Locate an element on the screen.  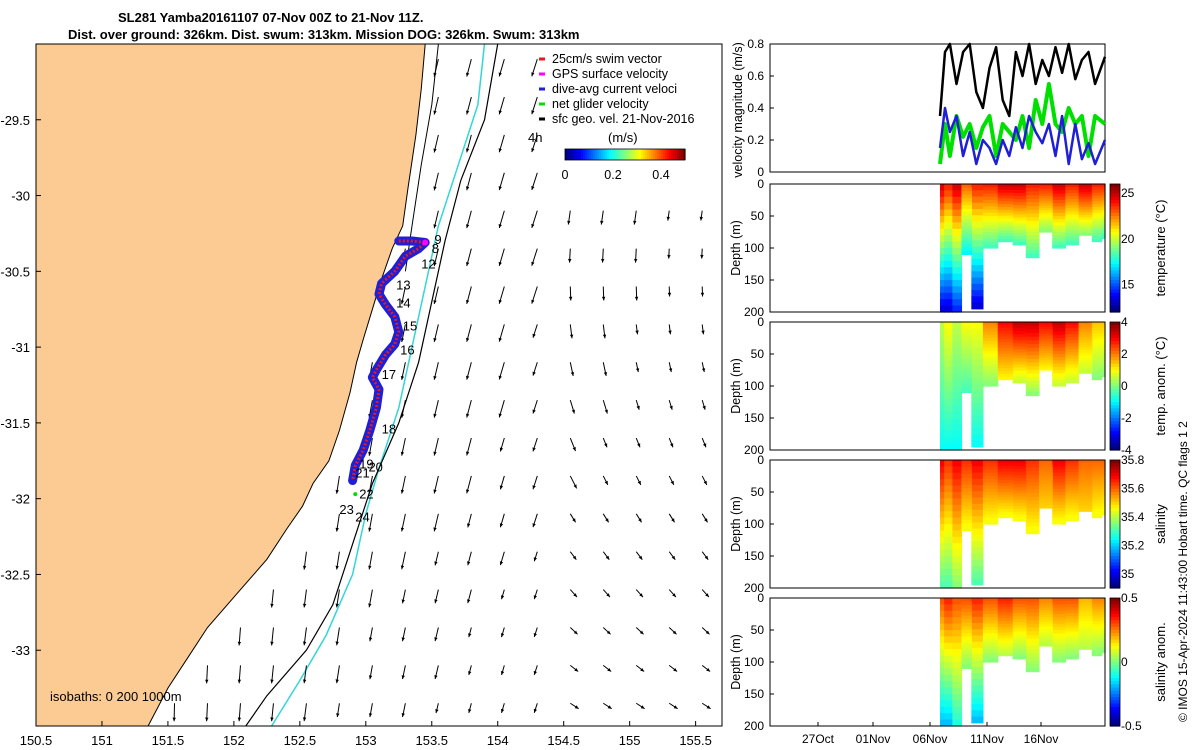
velocity-ytick-label: 0 is located at coordinates (760, 172).